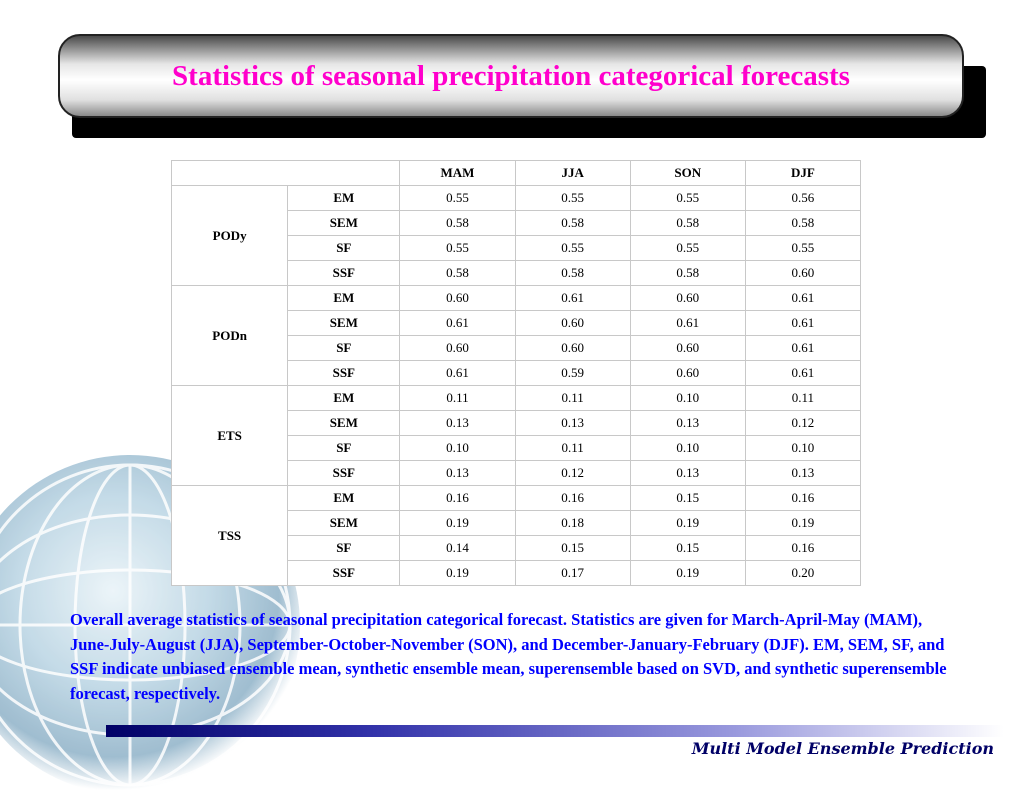 This screenshot has height=795, width=1024. What do you see at coordinates (229, 335) in the screenshot?
I see `metric-label: PODn` at bounding box center [229, 335].